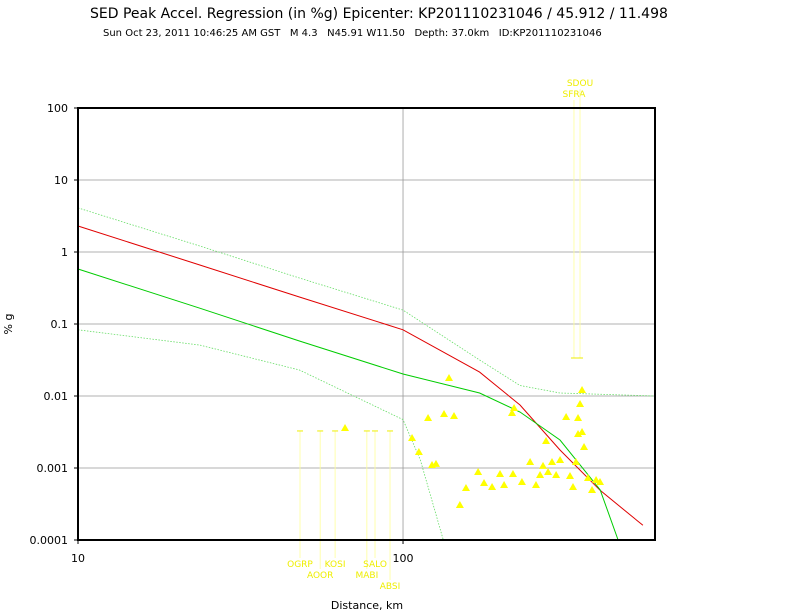  Describe the element at coordinates (300, 565) in the screenshot. I see `station-label: OGRP` at that location.